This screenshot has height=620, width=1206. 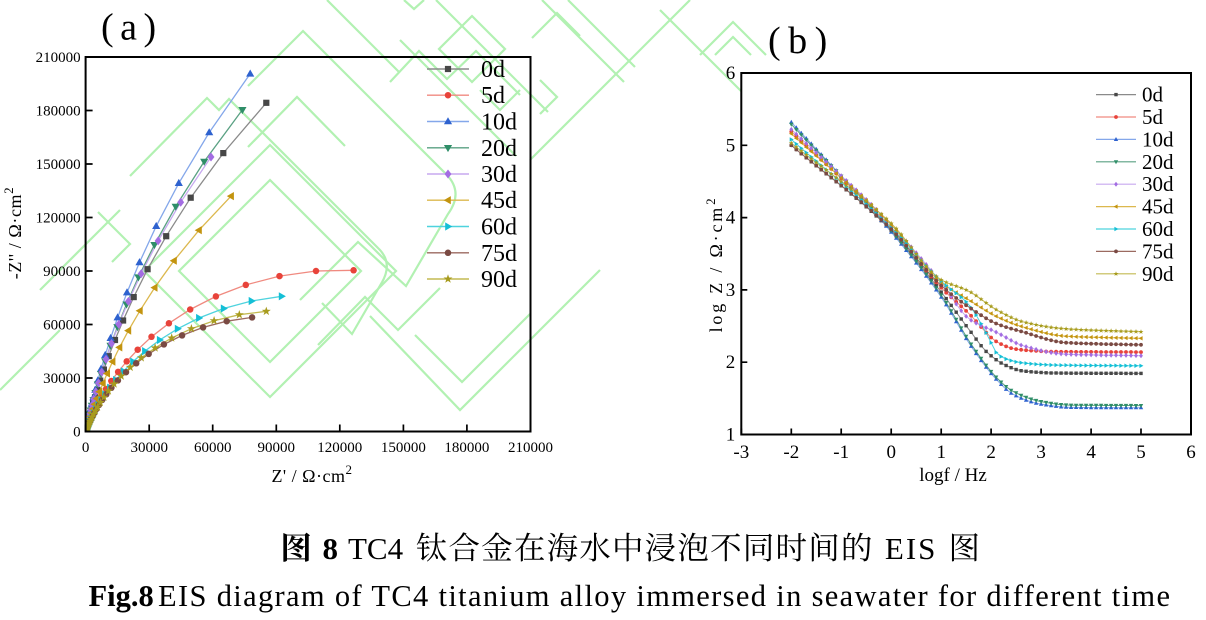 What do you see at coordinates (841, 452) in the screenshot?
I see `svg-text: -1` at bounding box center [841, 452].